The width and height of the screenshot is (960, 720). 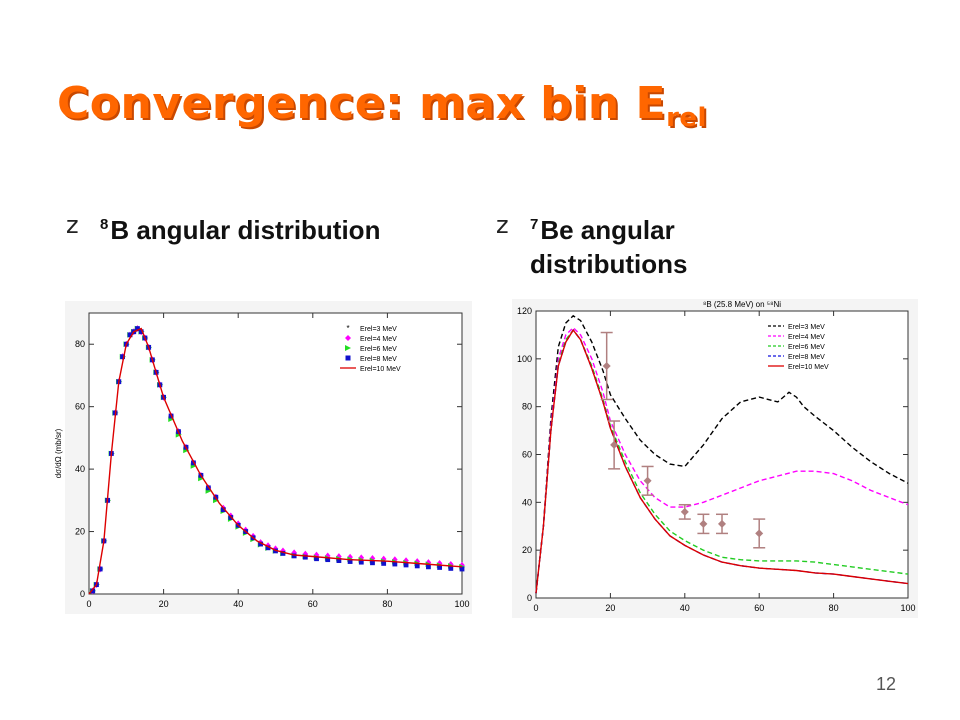 I want to click on slide-title: Convergence: max bin Erel, so click(x=382, y=105).